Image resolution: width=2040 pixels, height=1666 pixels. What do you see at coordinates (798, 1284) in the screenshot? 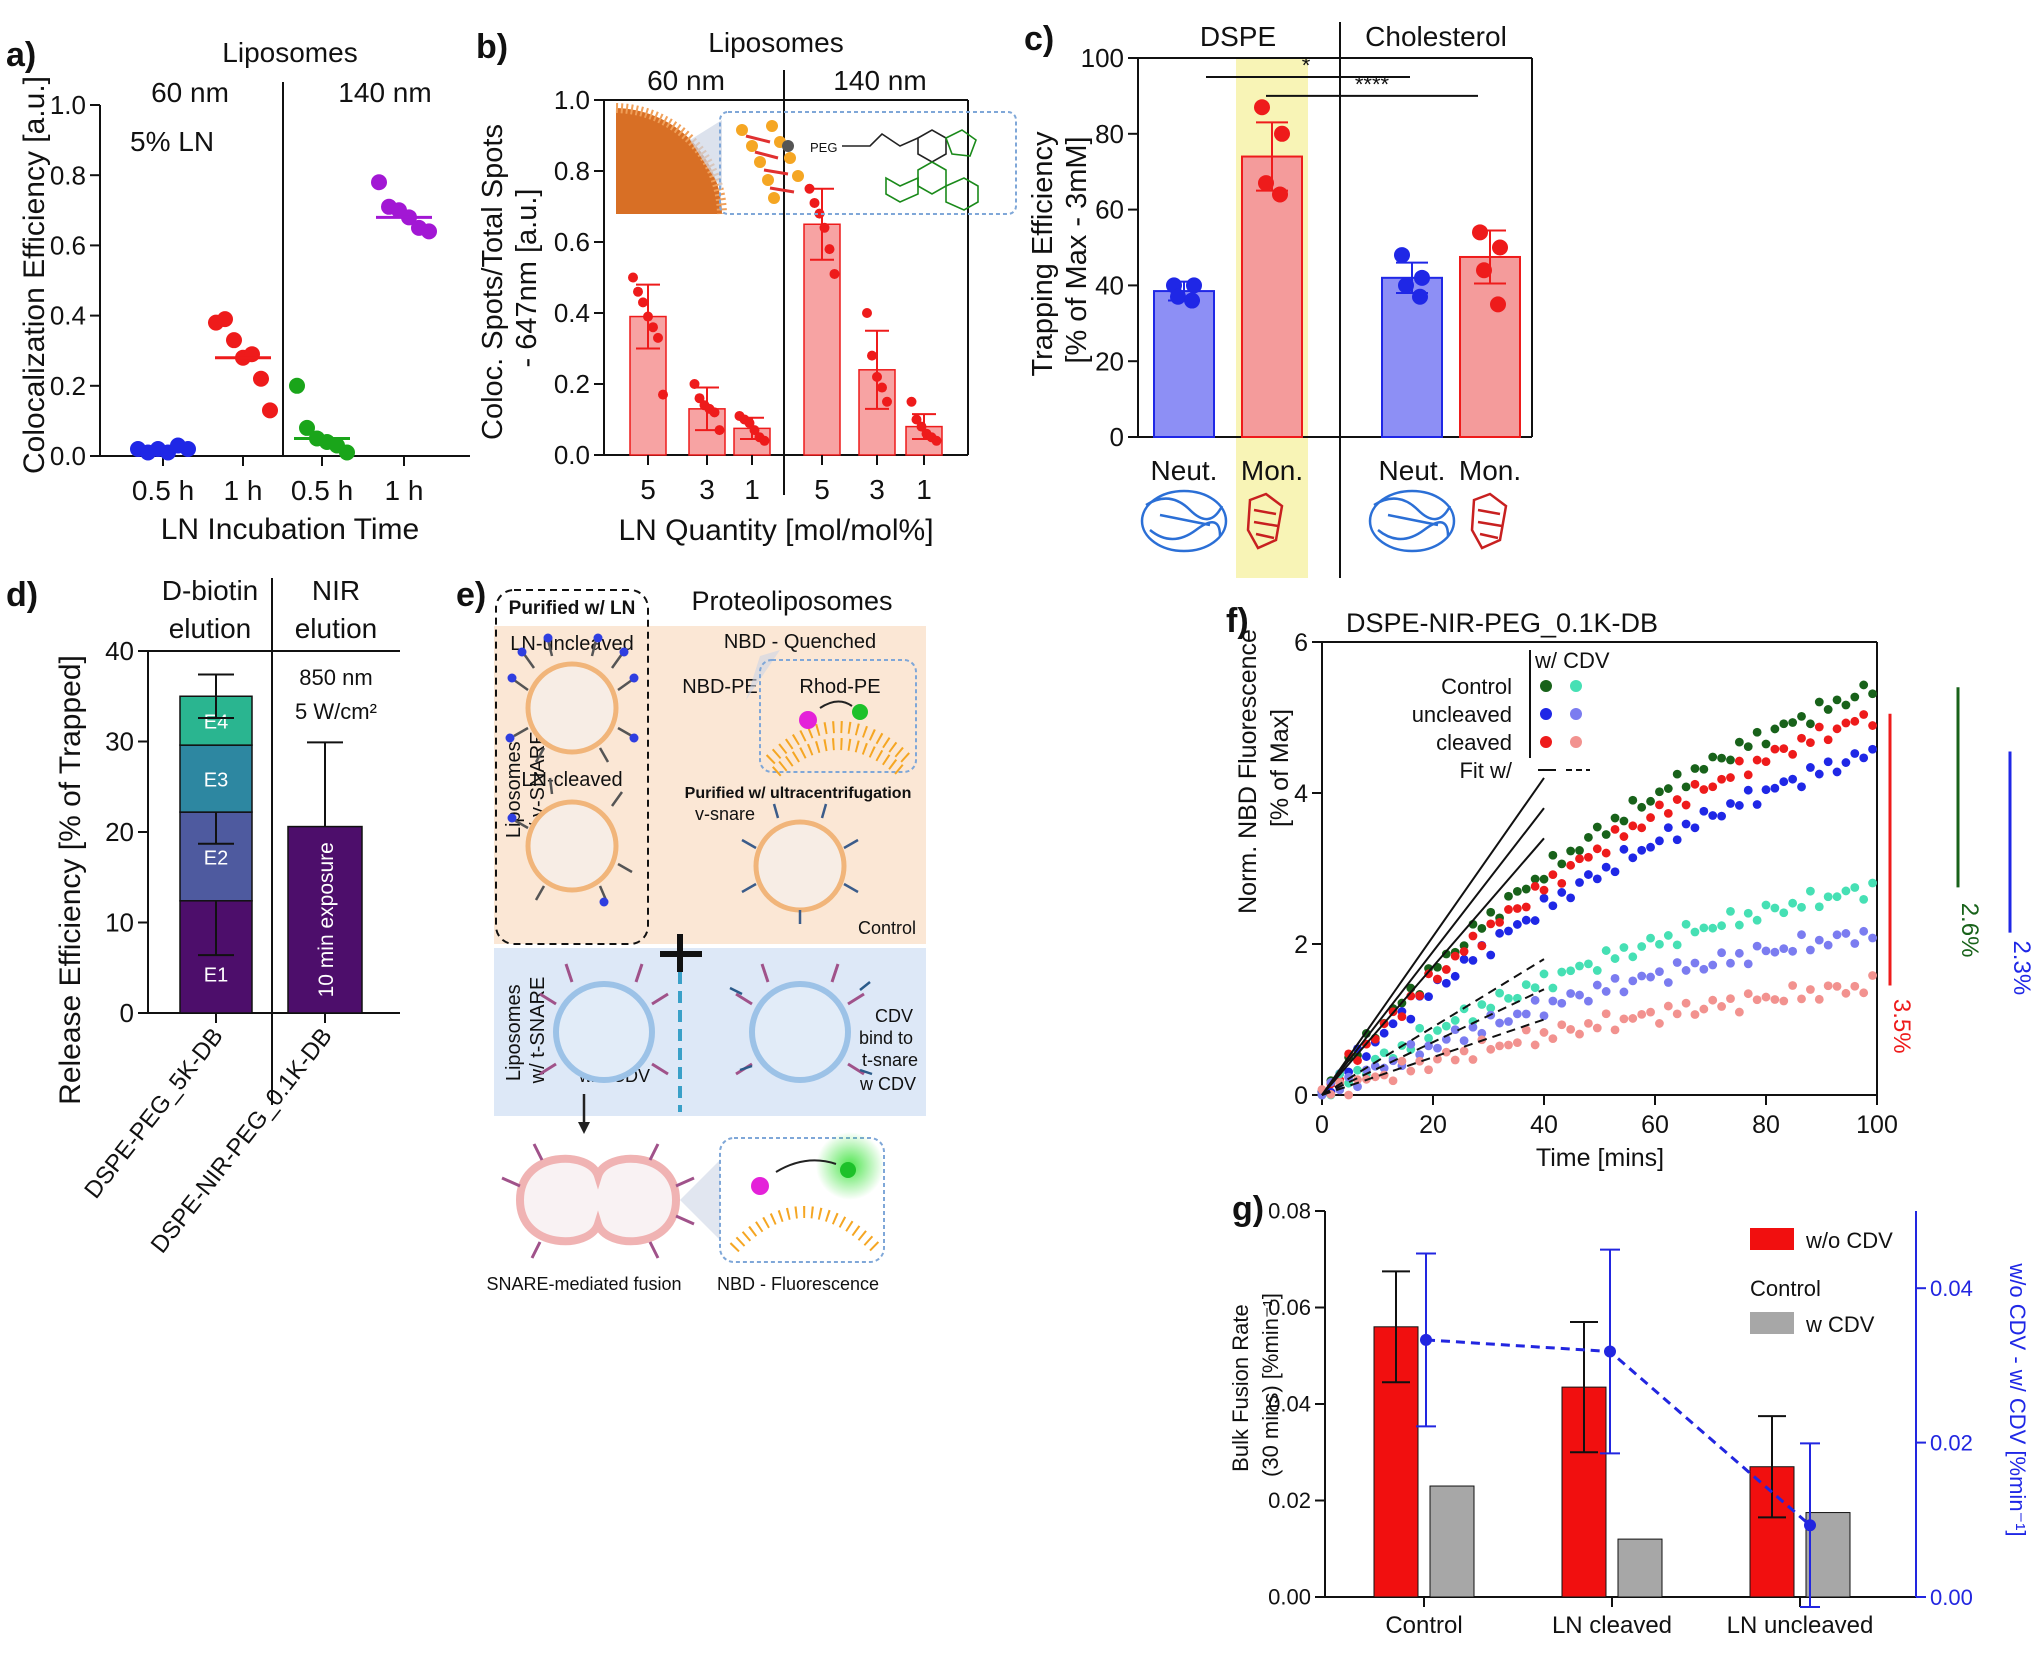
I see `nbd-fluorescence-label: NBD - Fluorescence` at bounding box center [798, 1284].